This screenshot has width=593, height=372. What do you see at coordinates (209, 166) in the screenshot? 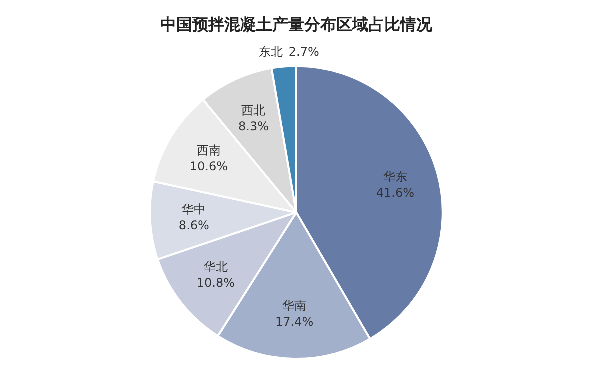
I see `data-label: 10.6%` at bounding box center [209, 166].